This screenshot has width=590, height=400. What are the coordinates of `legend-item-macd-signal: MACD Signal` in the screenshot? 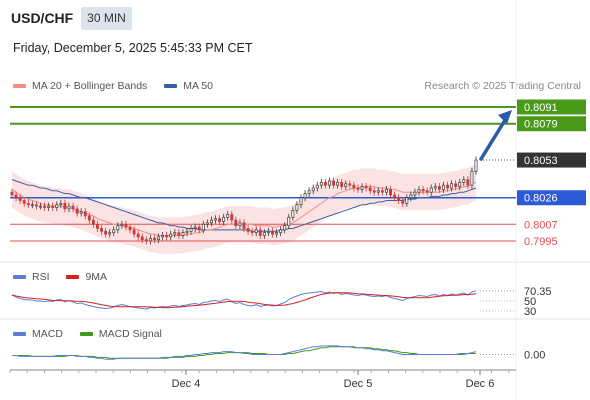 It's located at (120, 334).